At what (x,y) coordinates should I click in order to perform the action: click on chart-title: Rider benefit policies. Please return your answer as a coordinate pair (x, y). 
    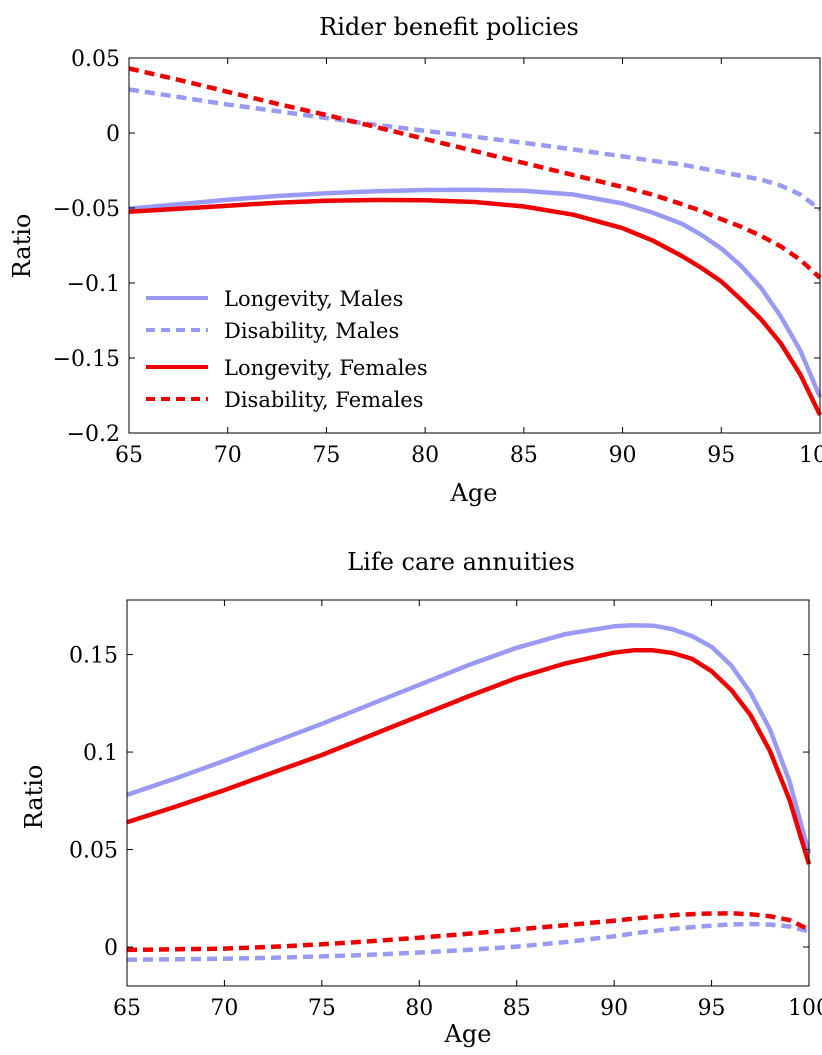
    Looking at the image, I should click on (449, 27).